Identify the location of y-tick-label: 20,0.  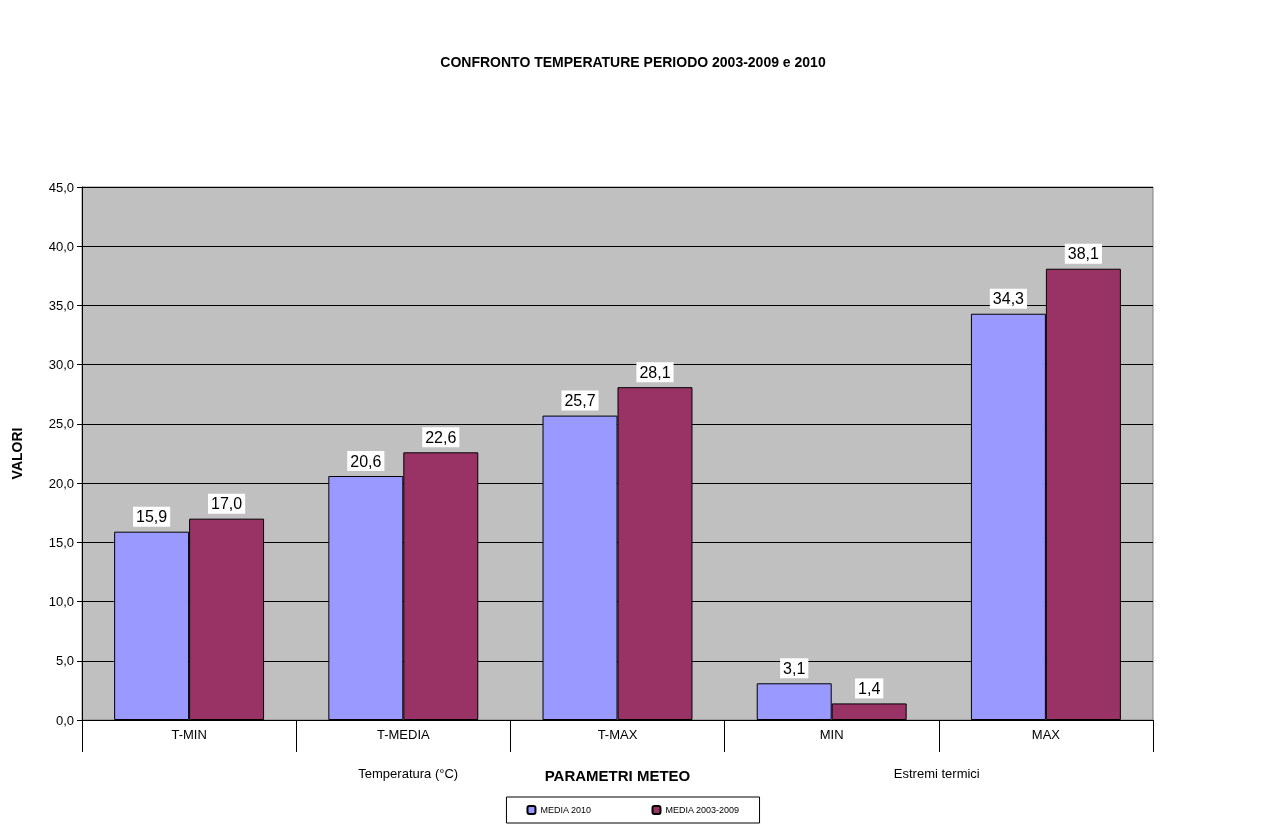
(61, 483).